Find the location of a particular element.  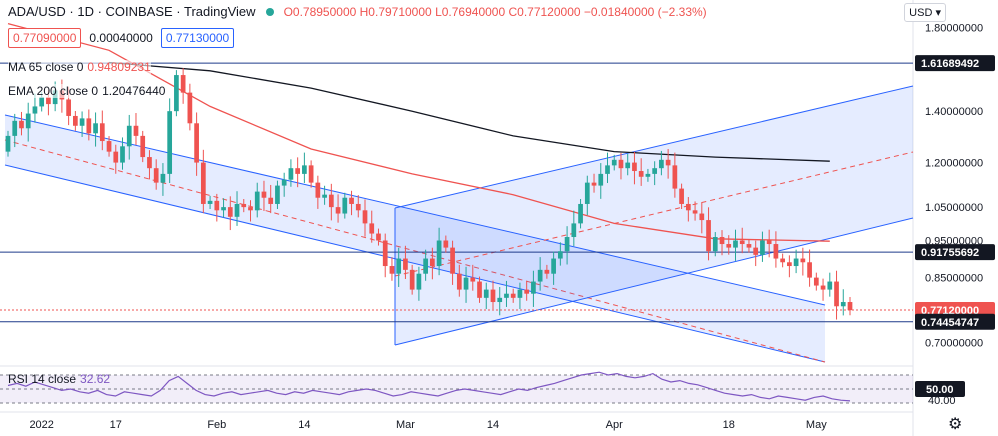

rsi-legend: RSI 14 close 32.62 is located at coordinates (59, 379).